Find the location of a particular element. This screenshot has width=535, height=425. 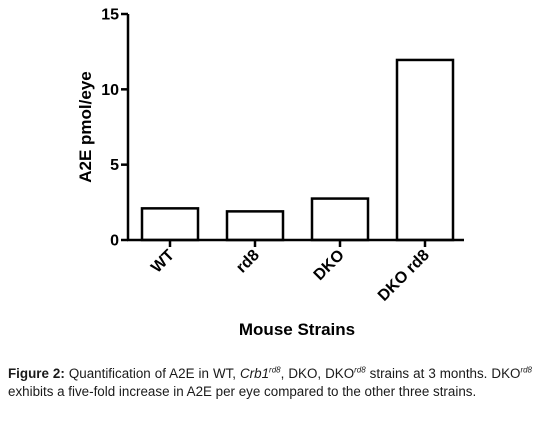

x-tick-label: rd8 is located at coordinates (248, 262).